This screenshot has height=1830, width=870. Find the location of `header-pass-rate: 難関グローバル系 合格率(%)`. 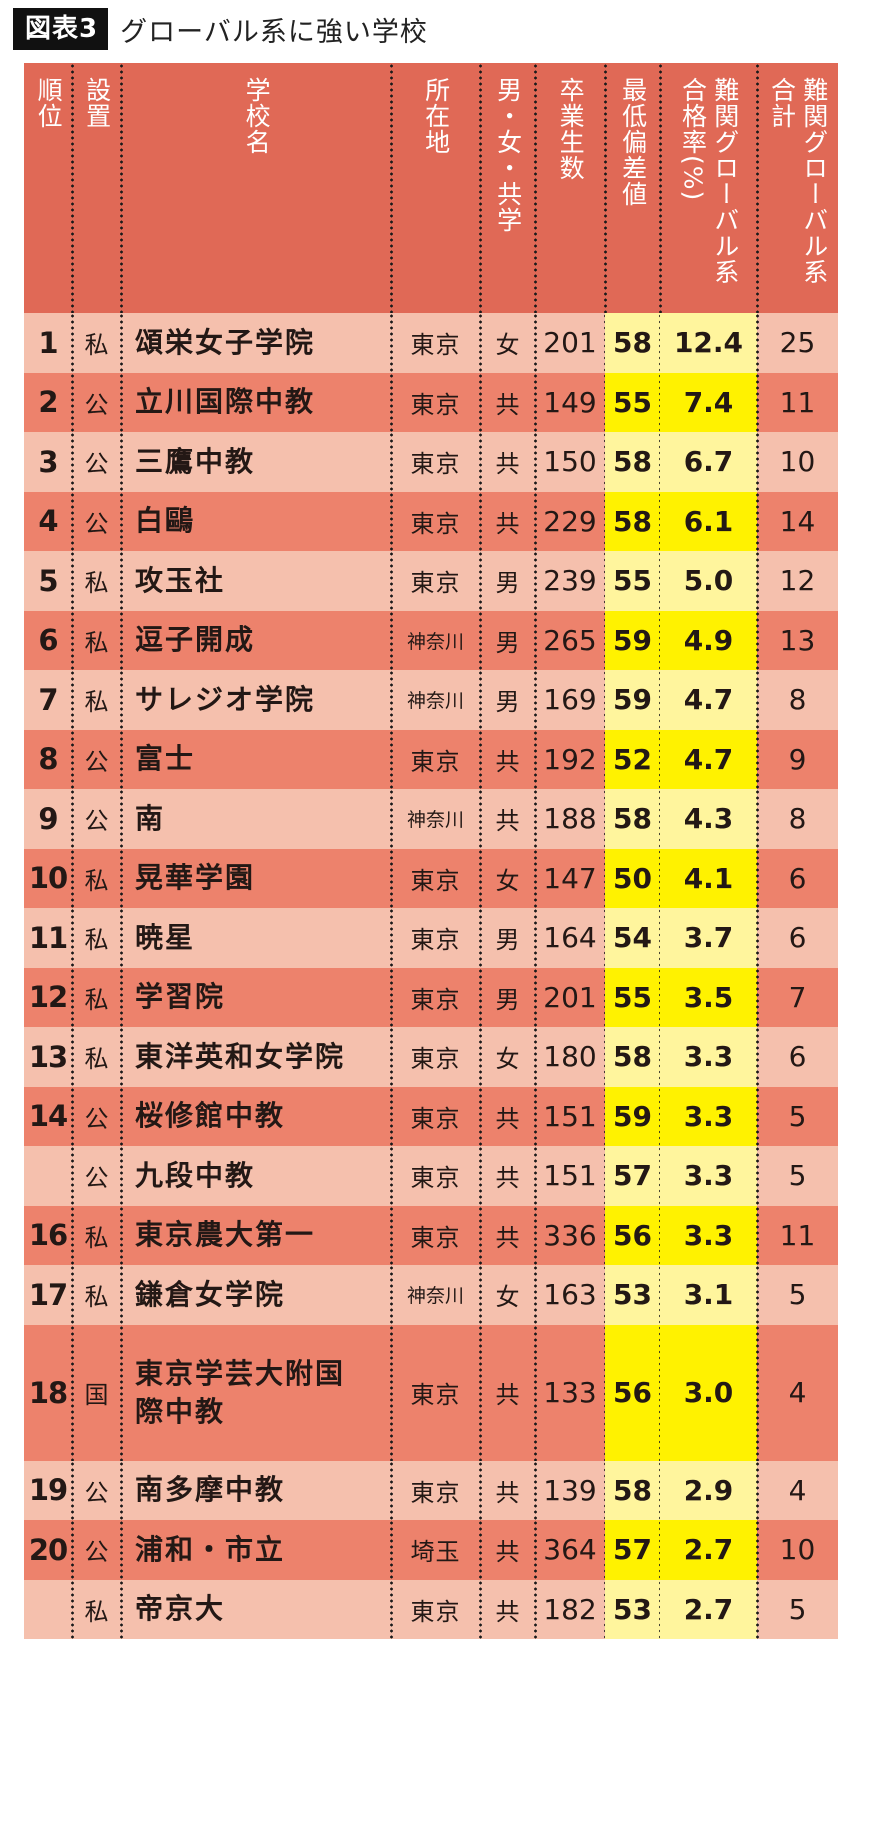

header-pass-rate: 難関グローバル系 合格率(%) is located at coordinates (709, 188).